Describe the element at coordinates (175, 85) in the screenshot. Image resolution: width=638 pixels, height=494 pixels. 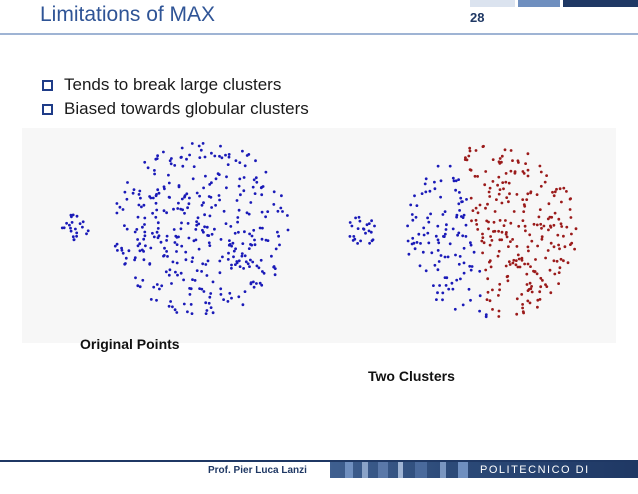
I see `bullet-item: Tends to break large clusters` at that location.